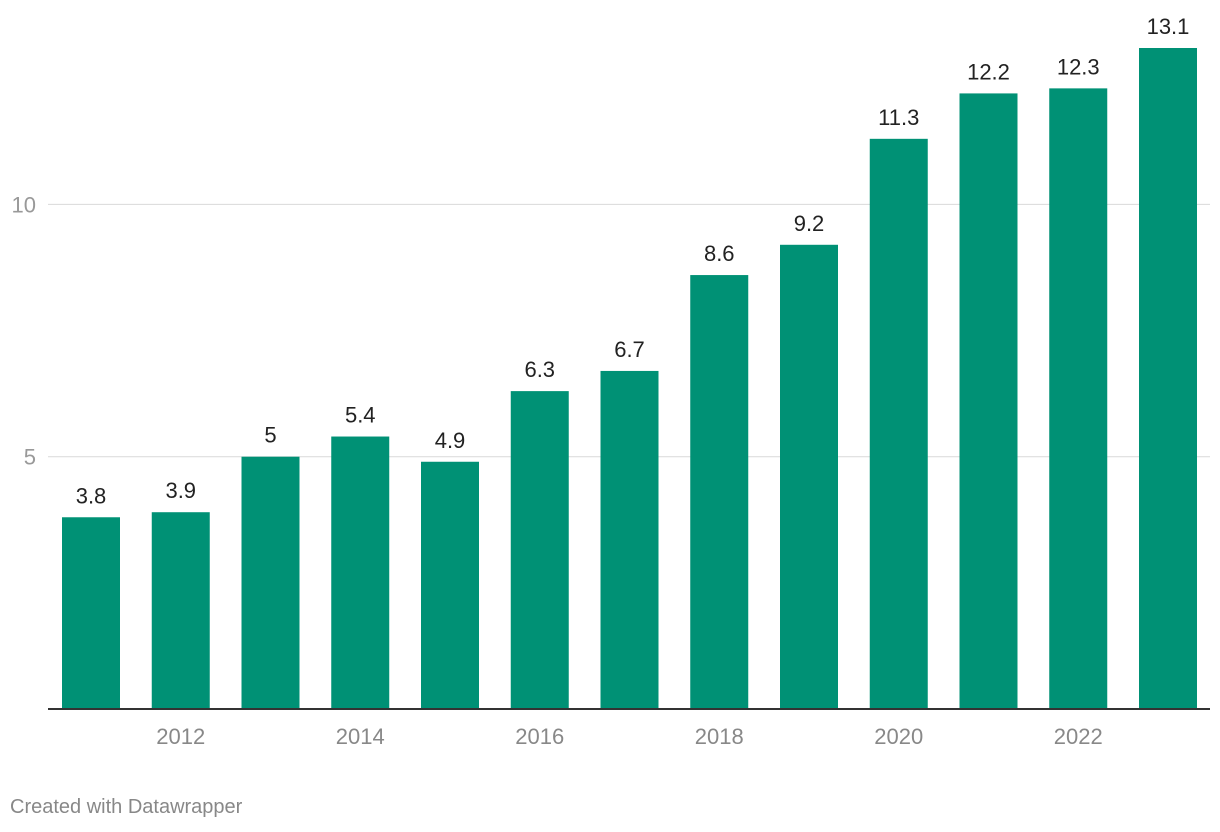 The height and width of the screenshot is (832, 1220). I want to click on bar-2023, so click(1168, 378).